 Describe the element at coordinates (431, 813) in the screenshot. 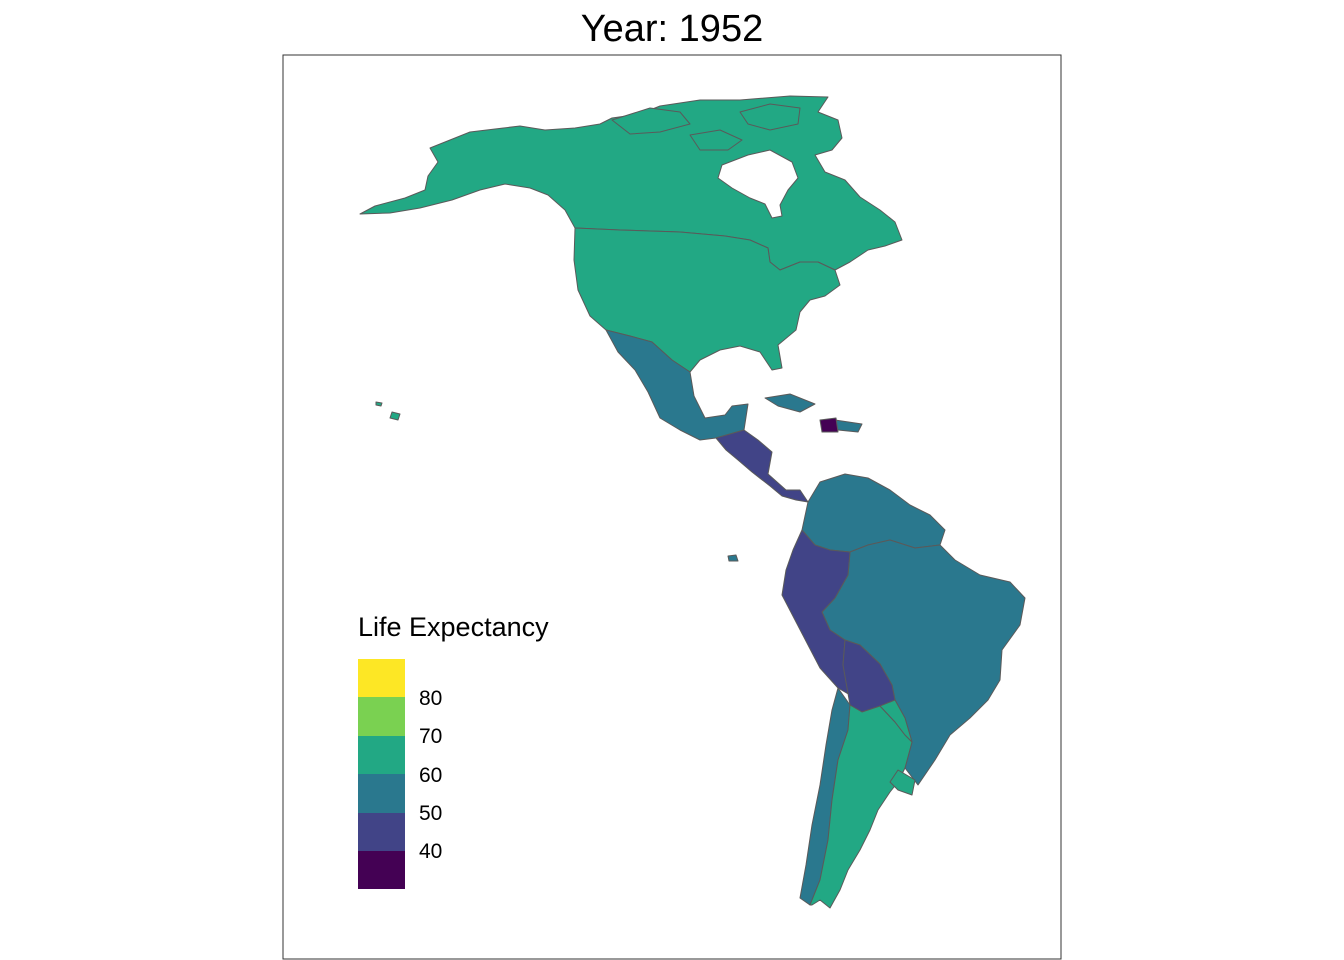

I see `legend-tick-50: 50` at that location.